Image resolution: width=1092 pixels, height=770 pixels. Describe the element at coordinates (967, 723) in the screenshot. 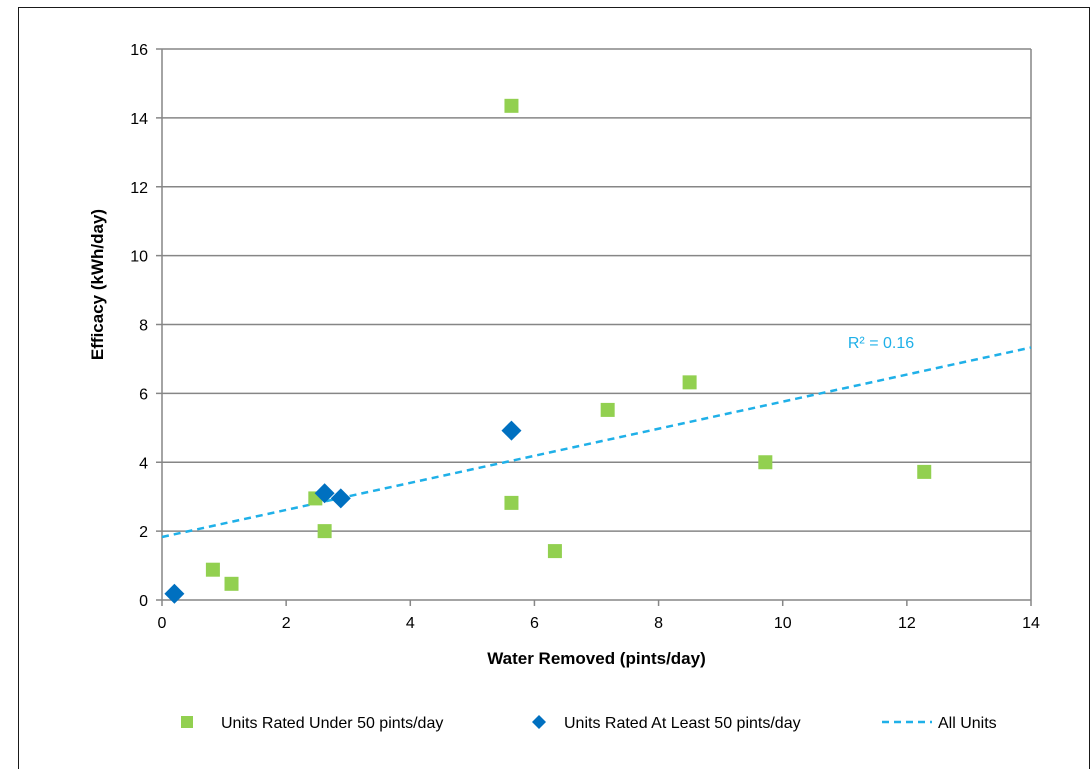

I see `legend-label-all-units: All Units` at that location.